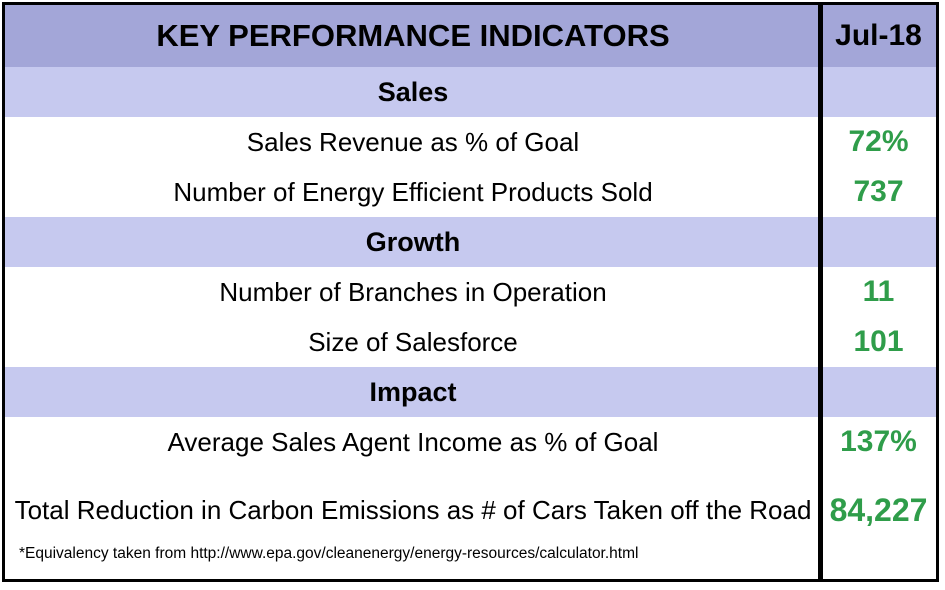 The height and width of the screenshot is (590, 945). I want to click on kpi-value: 101, so click(878, 341).